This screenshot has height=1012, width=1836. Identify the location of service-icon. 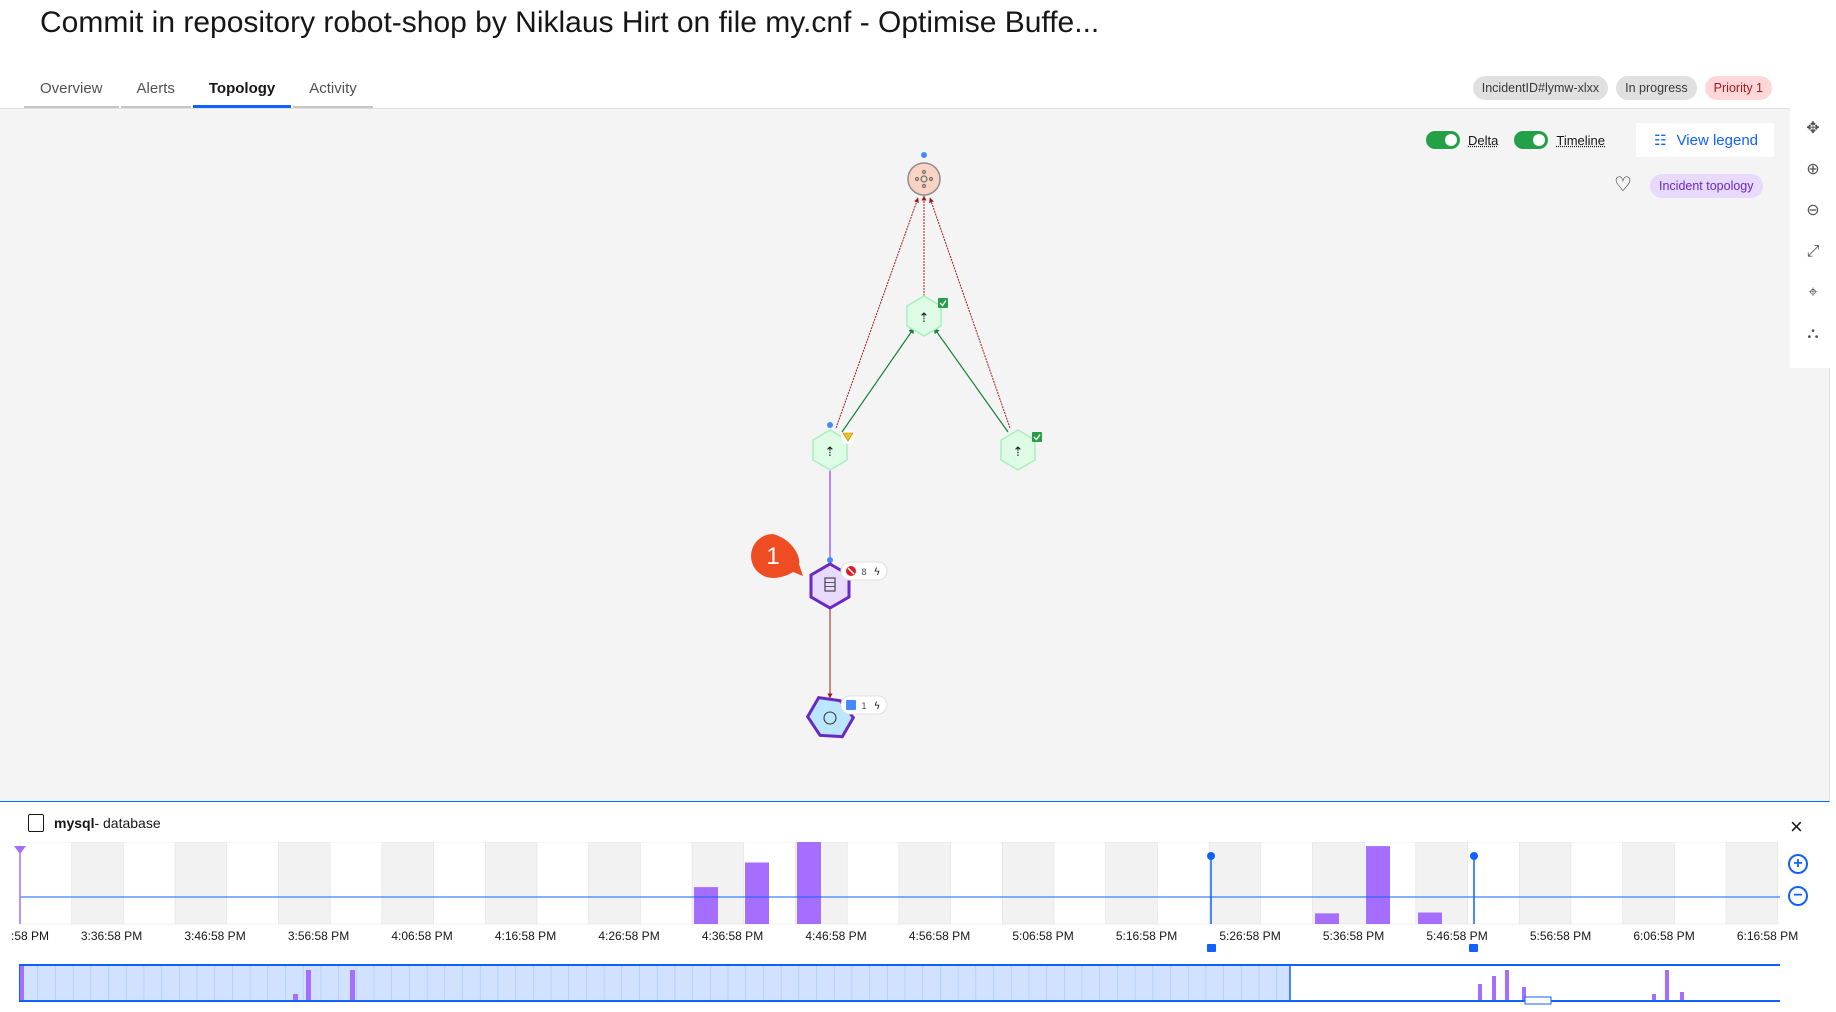
(830, 718).